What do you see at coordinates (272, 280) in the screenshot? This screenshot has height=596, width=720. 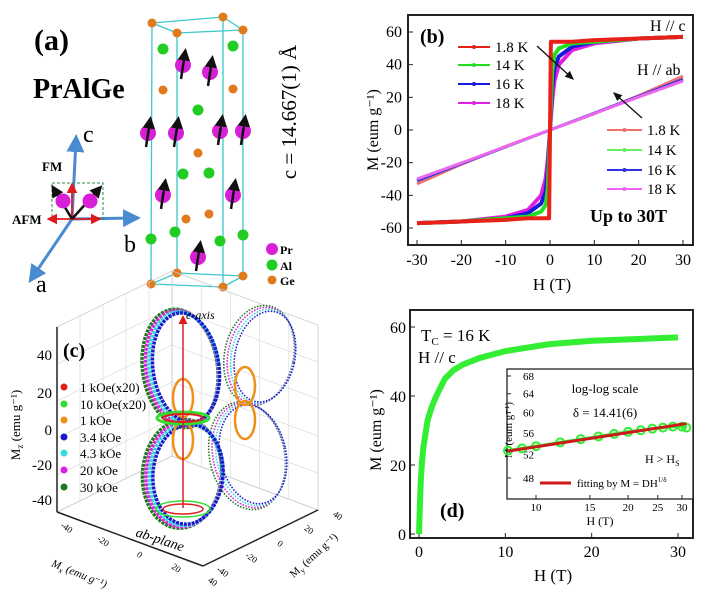 I see `legend-ge-marker` at bounding box center [272, 280].